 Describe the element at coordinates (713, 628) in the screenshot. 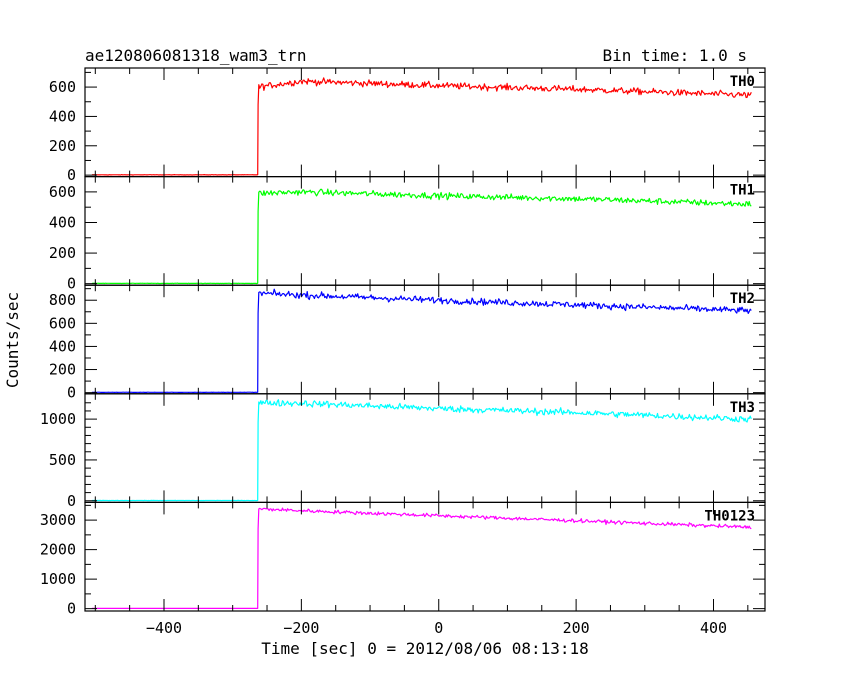

I see `x-tick-label: 400` at that location.